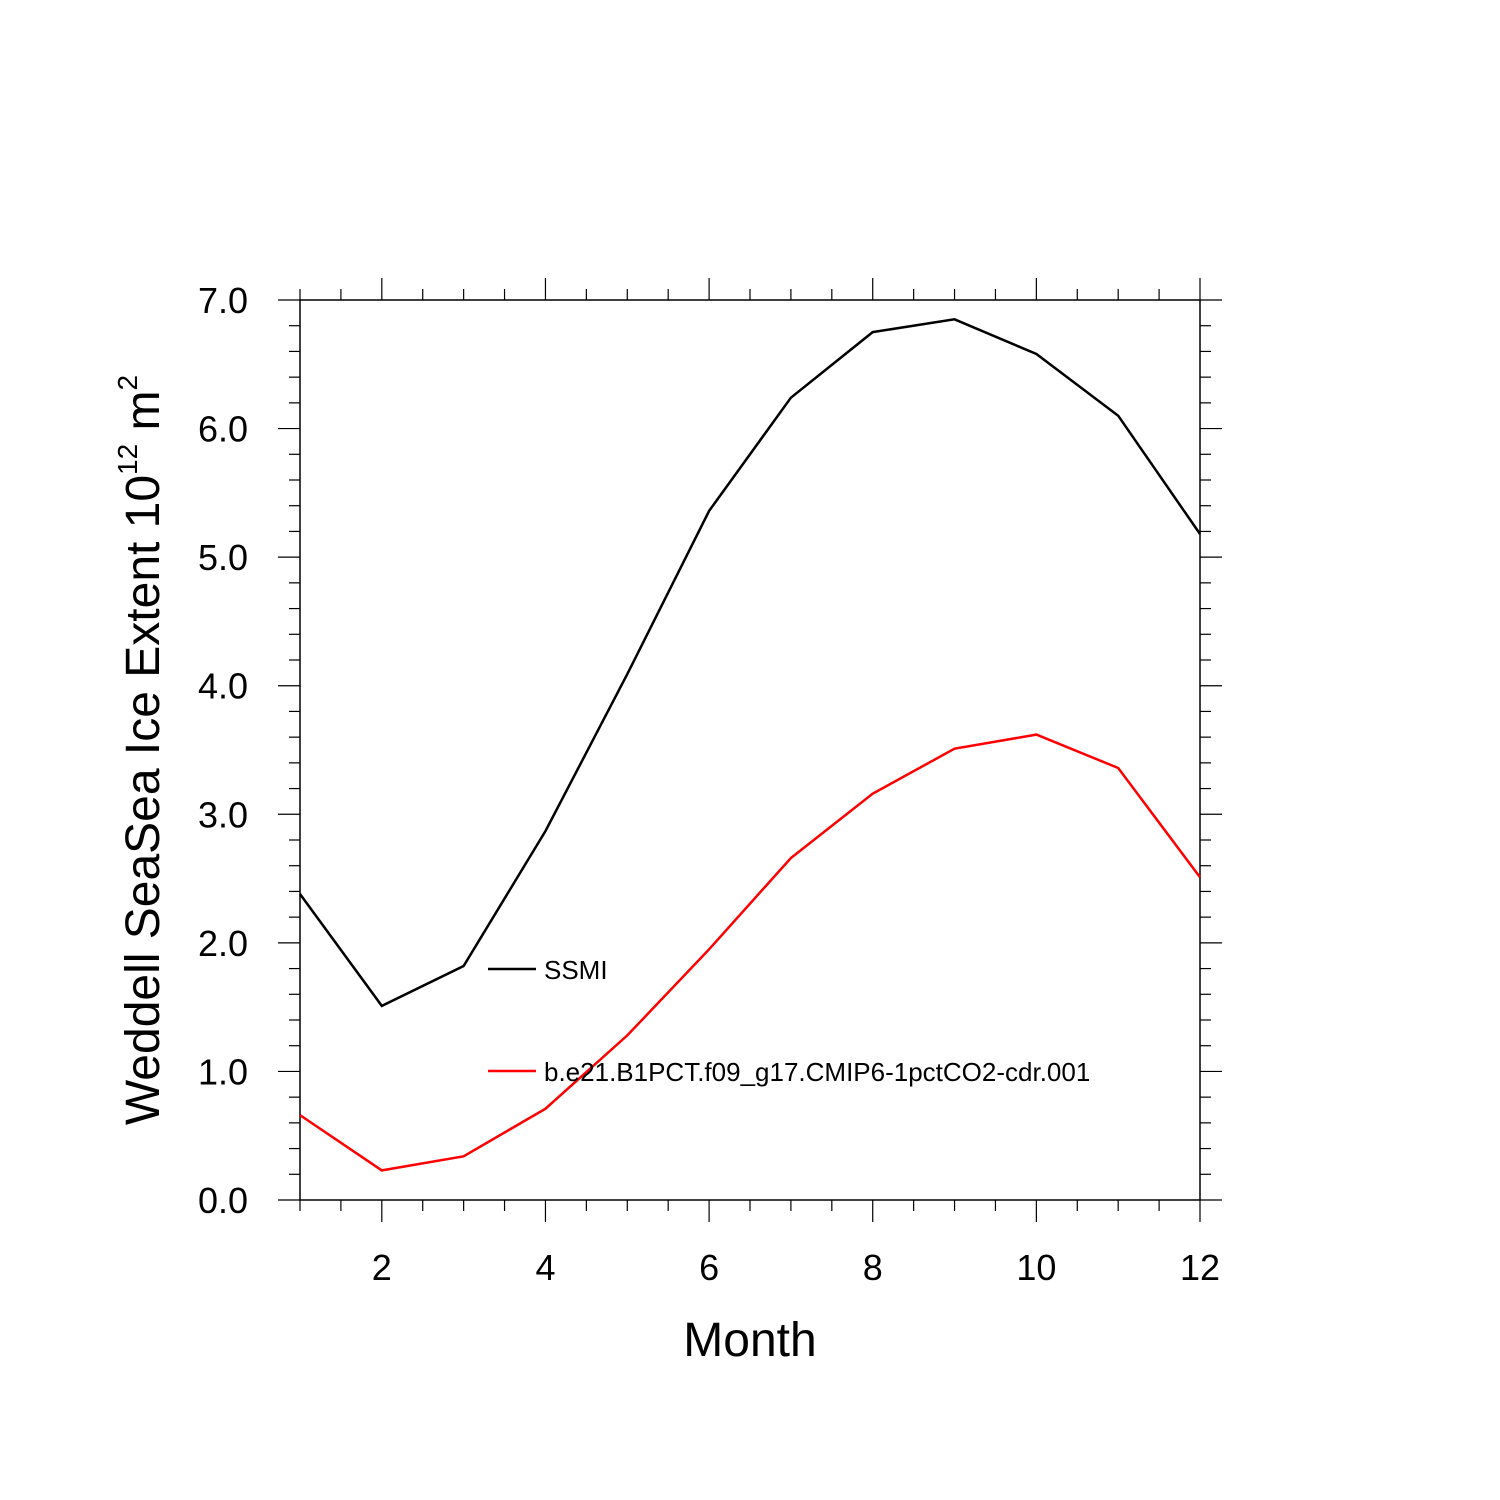  What do you see at coordinates (223, 814) in the screenshot?
I see `y-tick-label: 3.0` at bounding box center [223, 814].